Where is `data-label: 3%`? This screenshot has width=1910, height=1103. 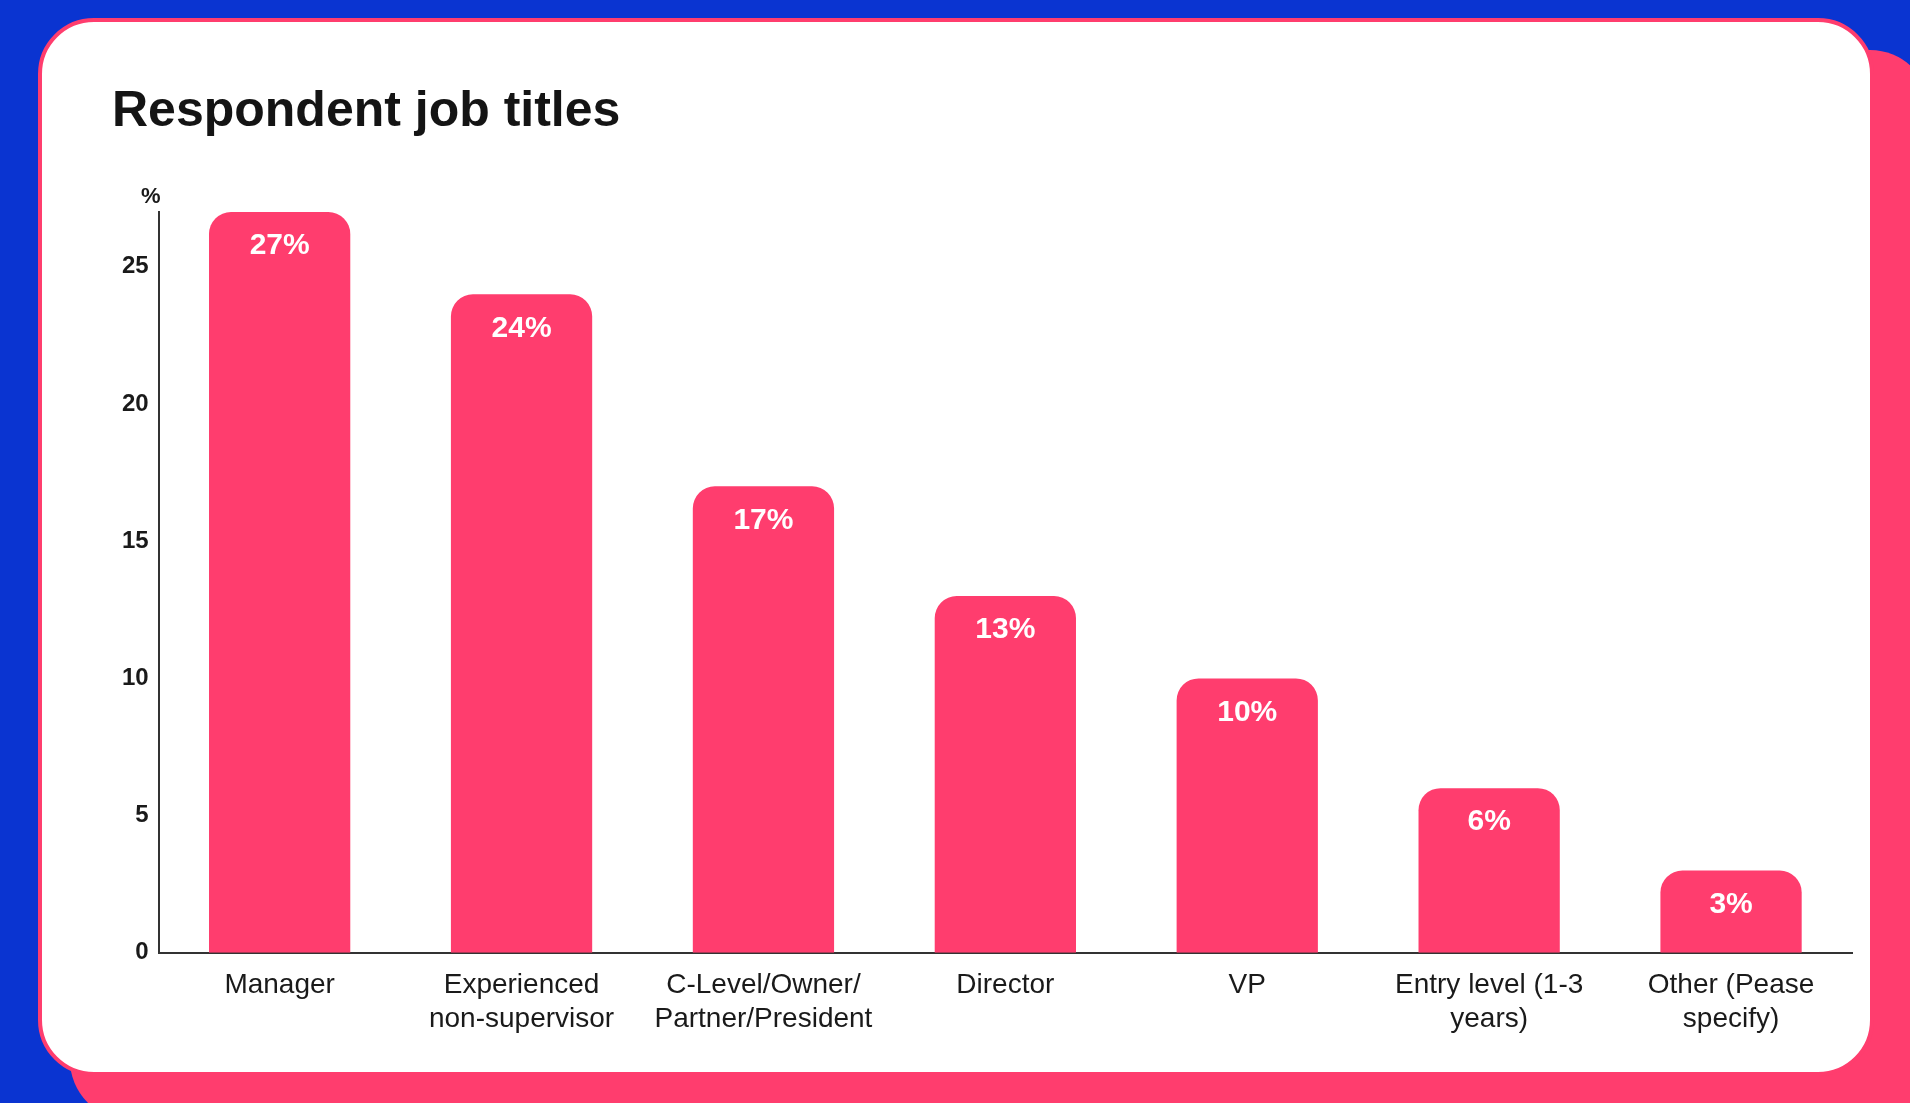 data-label: 3% is located at coordinates (1731, 902).